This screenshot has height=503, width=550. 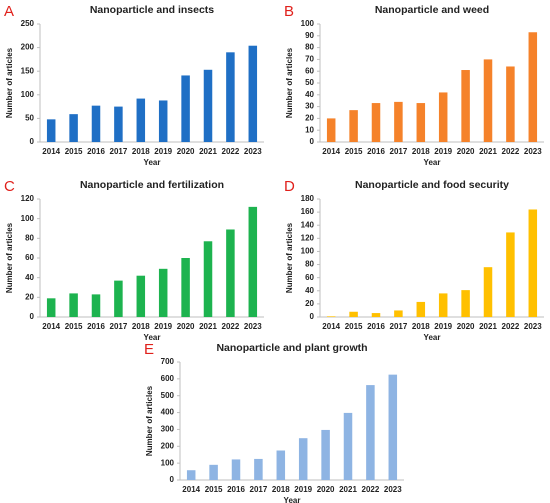 I want to click on x-tick-label: 2017, so click(x=119, y=326).